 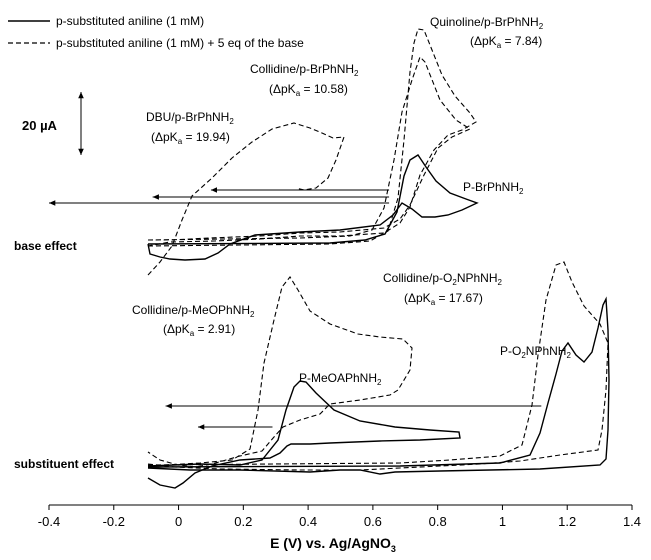 What do you see at coordinates (178, 521) in the screenshot?
I see `x-tick-label: 0` at bounding box center [178, 521].